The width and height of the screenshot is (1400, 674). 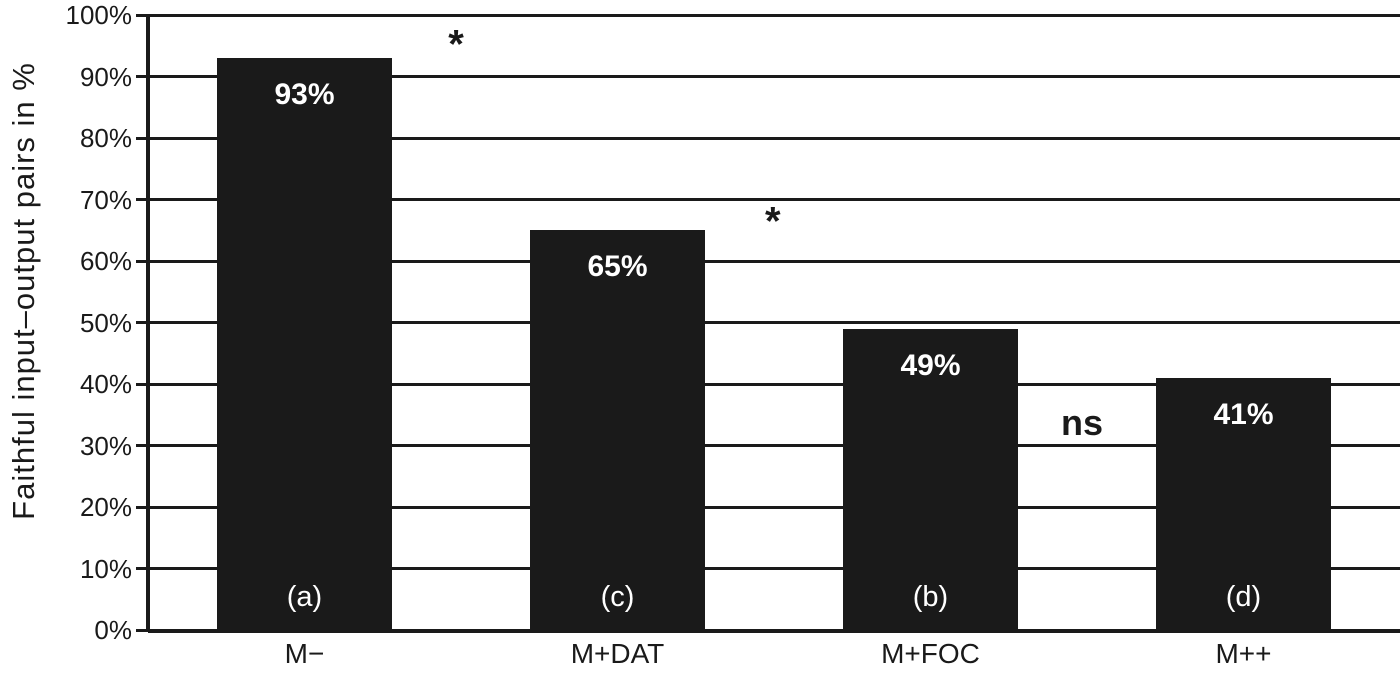 I want to click on x-tick-label: M+FOC, so click(x=930, y=653).